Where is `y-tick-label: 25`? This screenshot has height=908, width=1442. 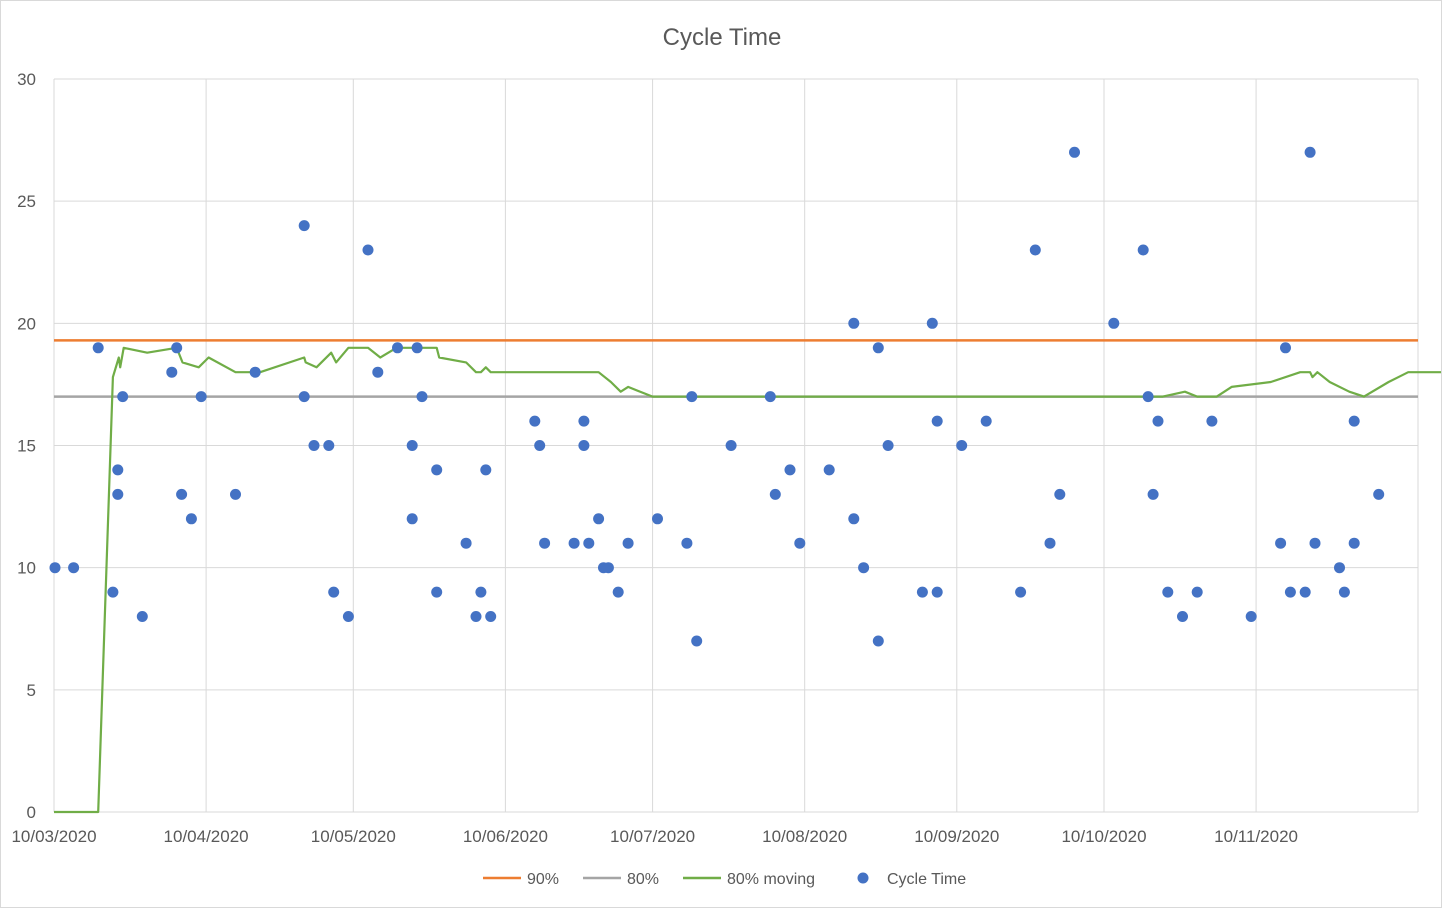 y-tick-label: 25 is located at coordinates (26, 201).